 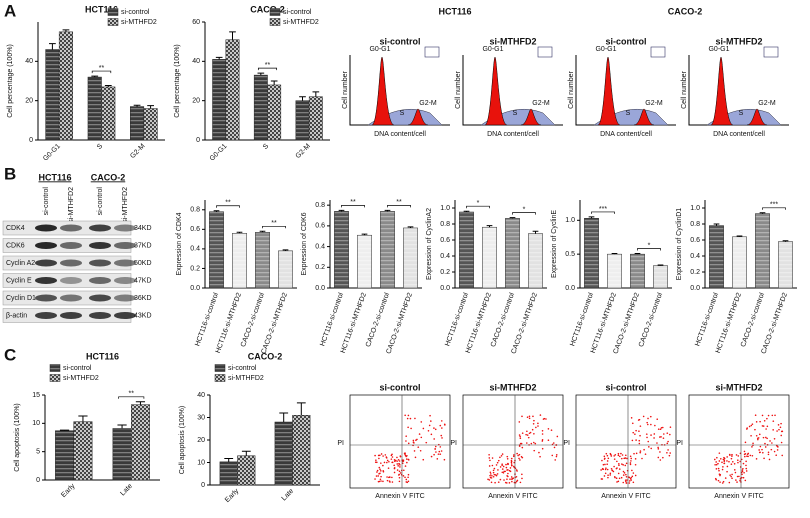 I want to click on y-tick-label: 20, so click(x=196, y=101).